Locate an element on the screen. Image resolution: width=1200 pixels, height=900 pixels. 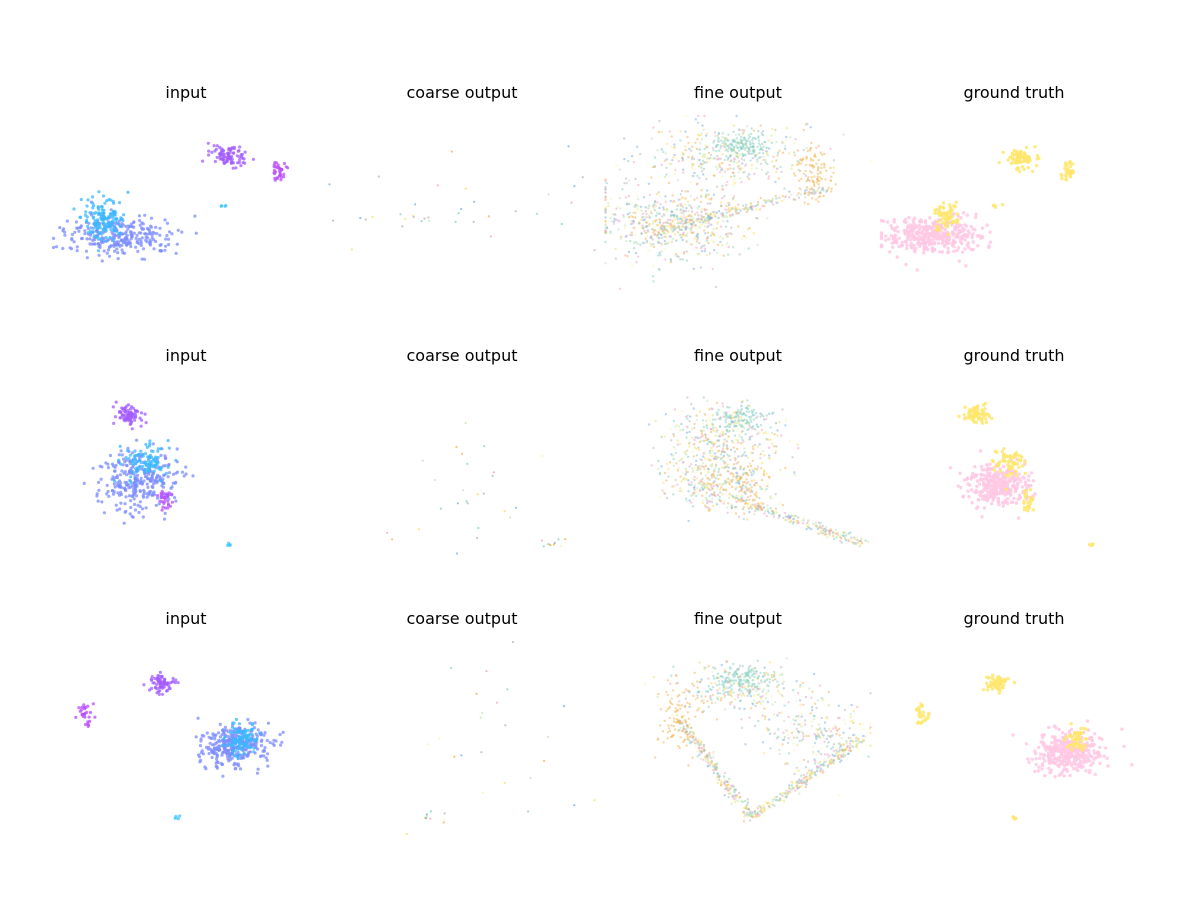
cluster-orange is located at coordinates (814, 164).